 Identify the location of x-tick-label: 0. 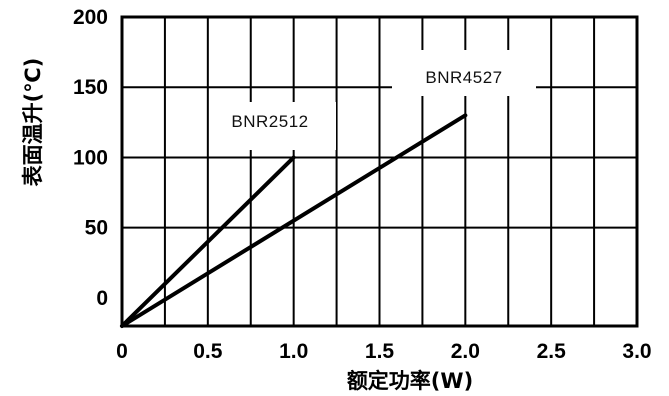
(122, 351).